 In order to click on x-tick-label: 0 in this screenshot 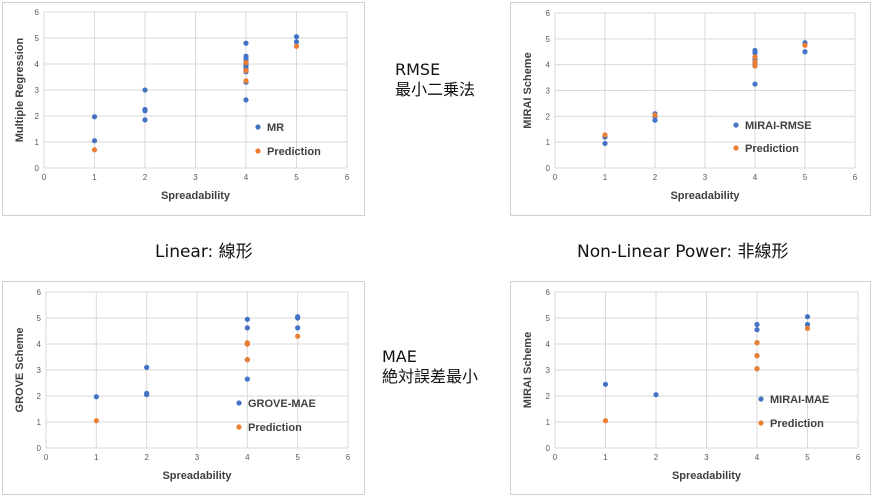, I will do `click(555, 177)`.